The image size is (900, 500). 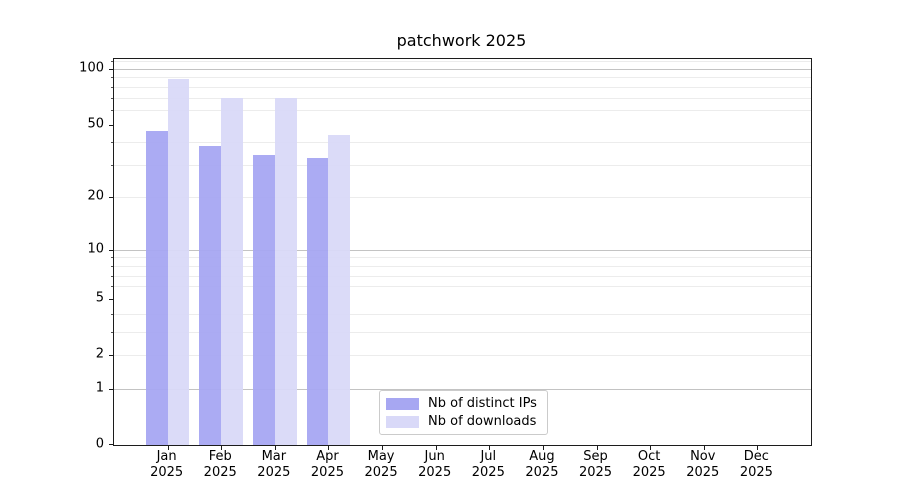 What do you see at coordinates (339, 289) in the screenshot?
I see `bar-downloads-apr` at bounding box center [339, 289].